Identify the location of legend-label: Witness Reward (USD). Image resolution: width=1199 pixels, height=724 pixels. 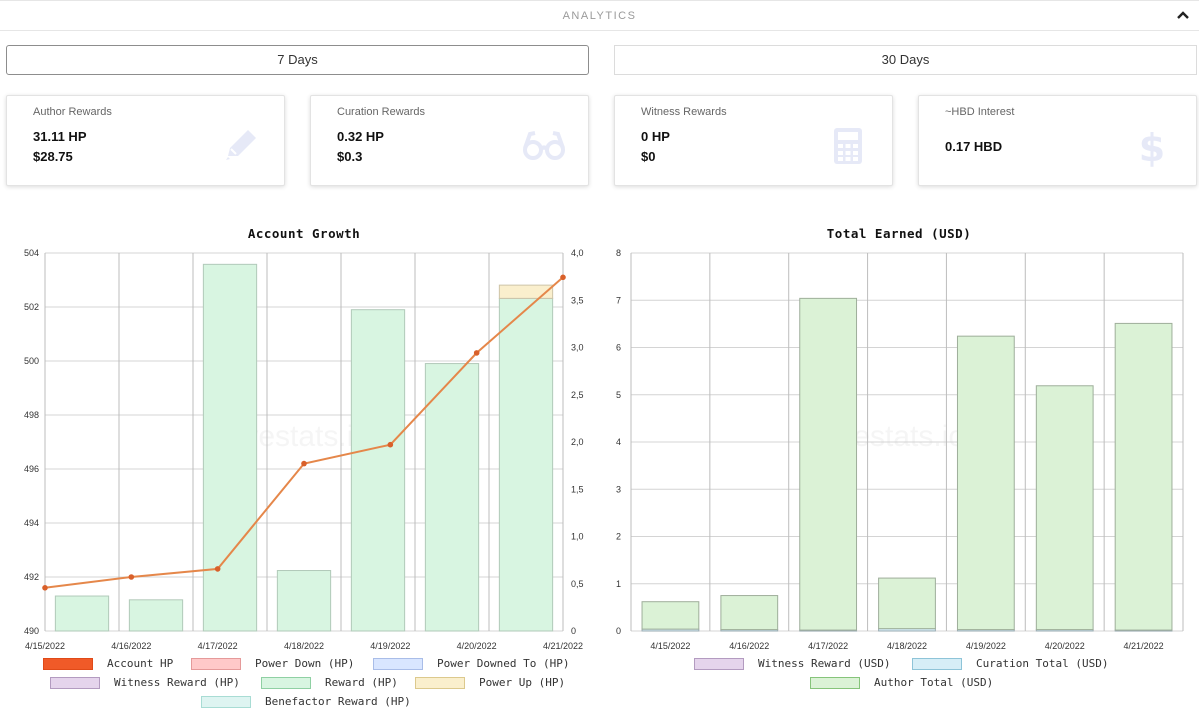
(824, 663).